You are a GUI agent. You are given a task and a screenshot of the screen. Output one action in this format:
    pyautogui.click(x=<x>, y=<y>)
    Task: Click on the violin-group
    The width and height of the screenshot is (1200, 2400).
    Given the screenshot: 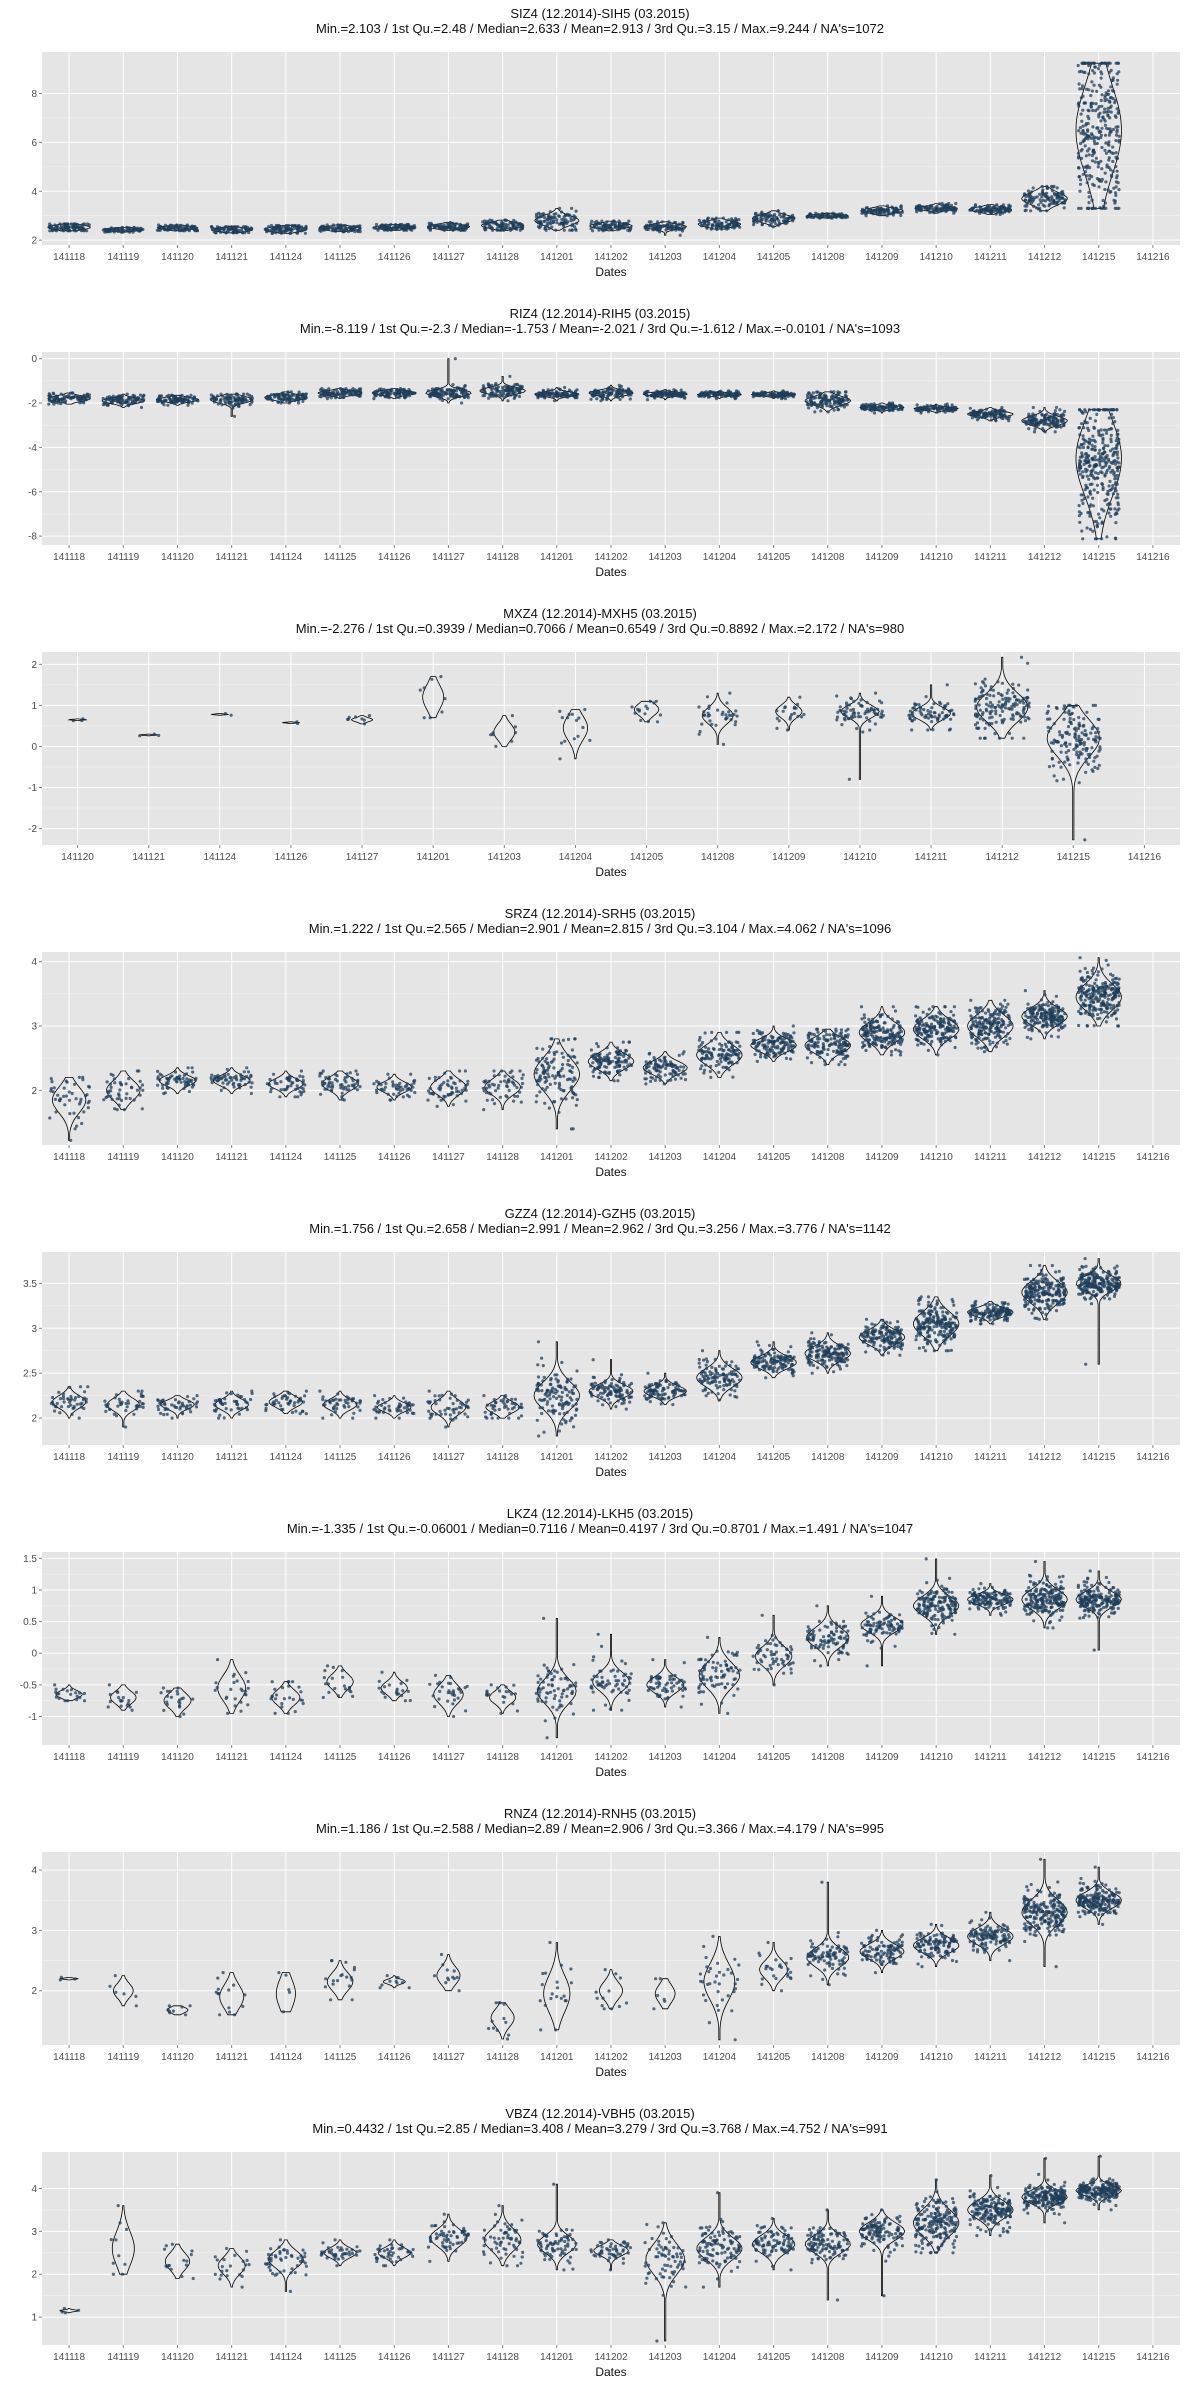 What is the action you would take?
    pyautogui.click(x=1002, y=697)
    